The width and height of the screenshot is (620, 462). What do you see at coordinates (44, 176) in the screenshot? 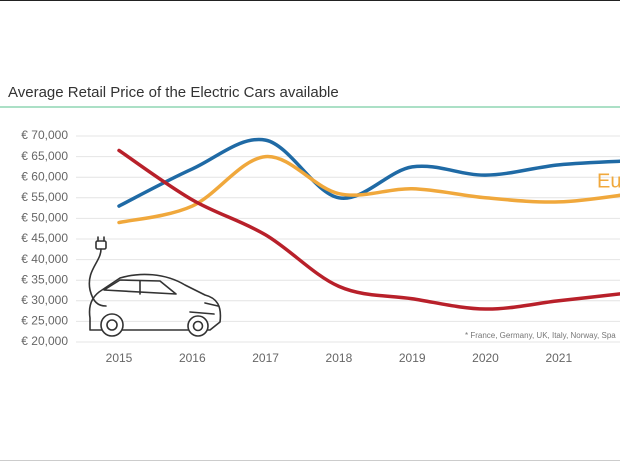
I see `y-tick-label: € 60,000` at bounding box center [44, 176].